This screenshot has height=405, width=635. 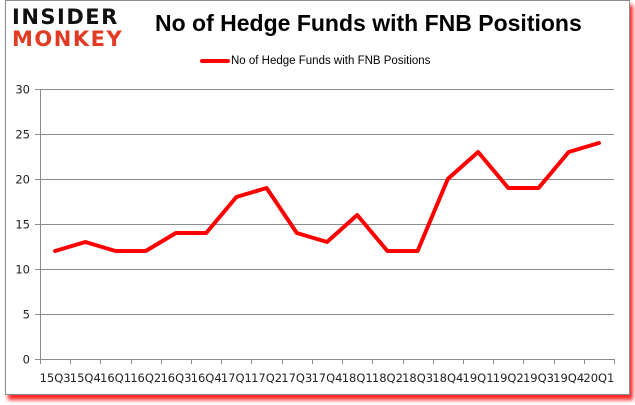 I want to click on x-tick-label: 18Q2, so click(x=387, y=378).